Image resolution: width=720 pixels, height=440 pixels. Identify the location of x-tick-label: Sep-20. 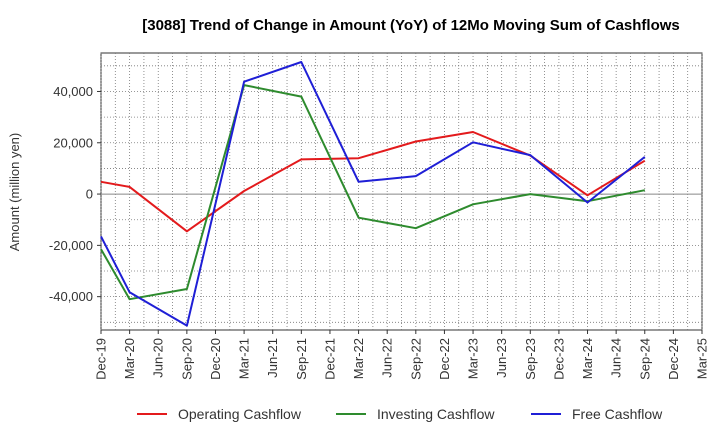
(186, 359).